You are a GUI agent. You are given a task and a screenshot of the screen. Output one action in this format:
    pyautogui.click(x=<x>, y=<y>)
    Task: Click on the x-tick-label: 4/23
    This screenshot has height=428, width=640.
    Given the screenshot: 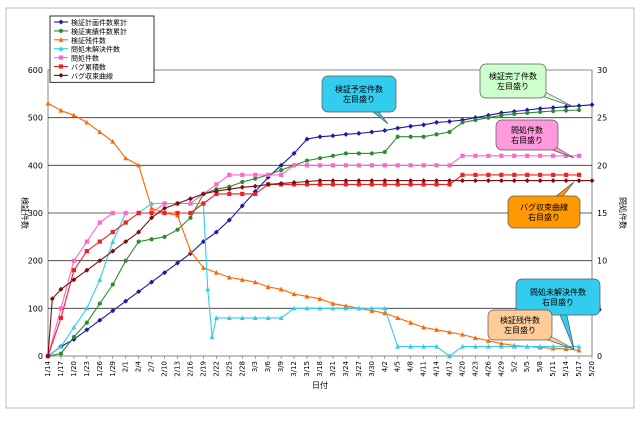 What is the action you would take?
    pyautogui.click(x=475, y=369)
    